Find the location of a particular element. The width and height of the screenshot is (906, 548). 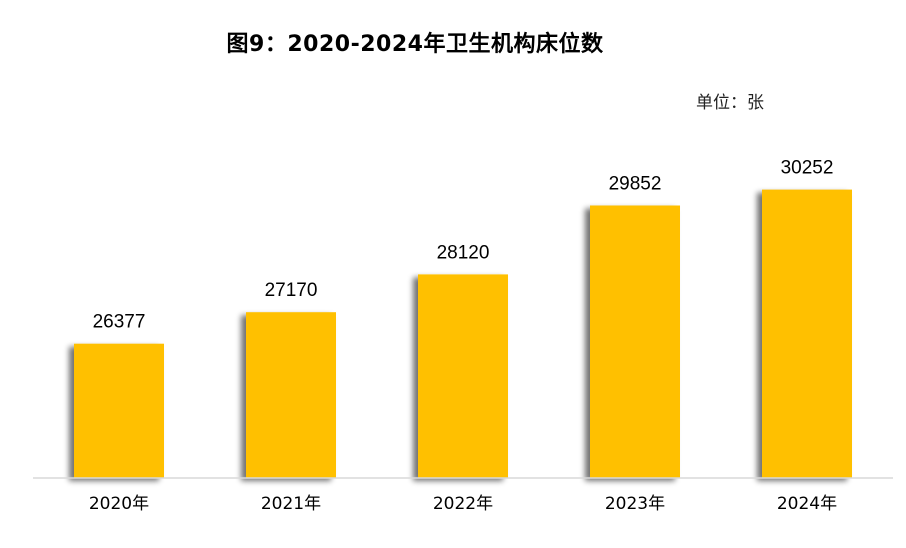

data-label: 29852 is located at coordinates (635, 184).